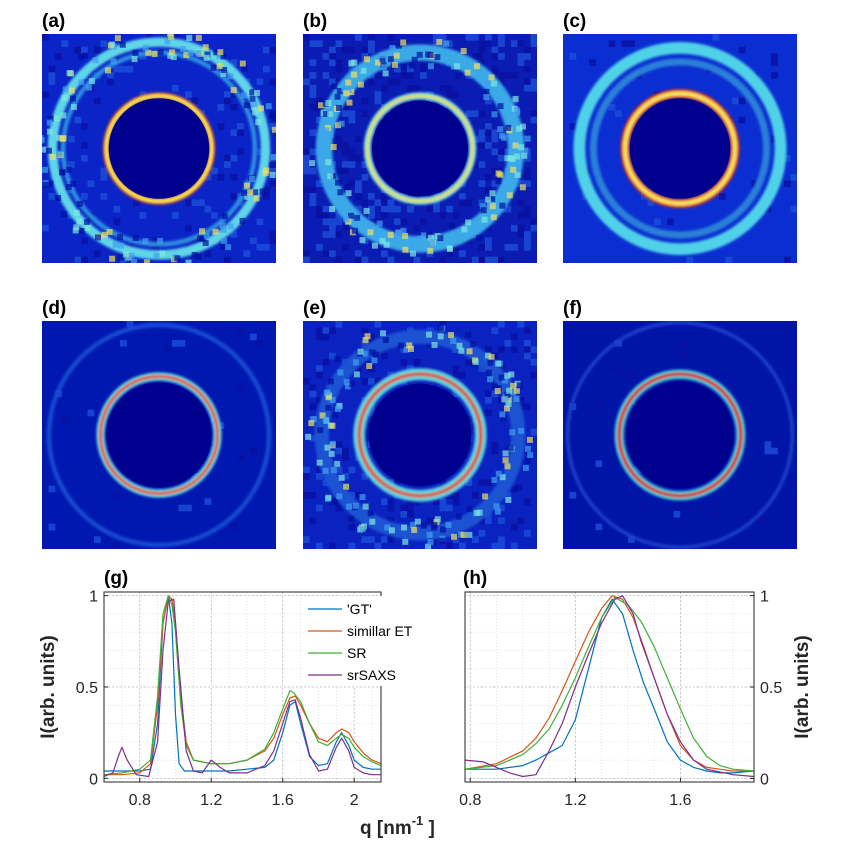 The height and width of the screenshot is (843, 866). Describe the element at coordinates (420, 435) in the screenshot. I see `heatmap-e` at that location.